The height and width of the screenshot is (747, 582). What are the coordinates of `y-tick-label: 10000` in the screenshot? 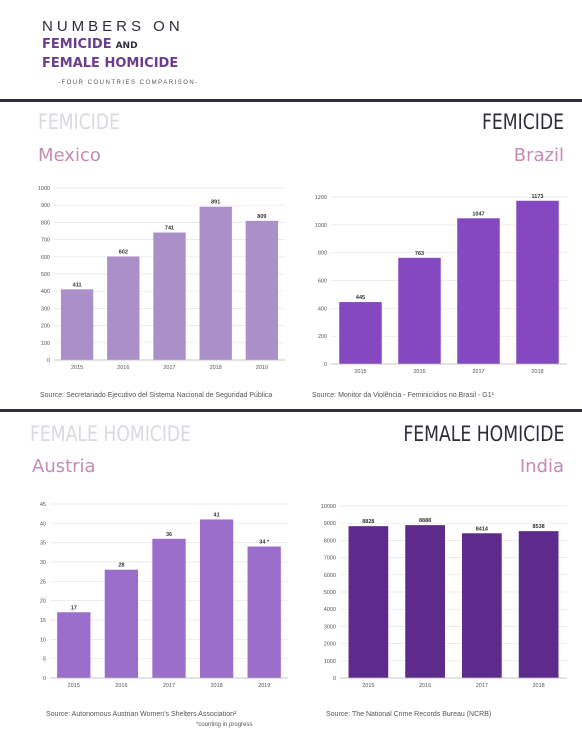 It's located at (328, 507).